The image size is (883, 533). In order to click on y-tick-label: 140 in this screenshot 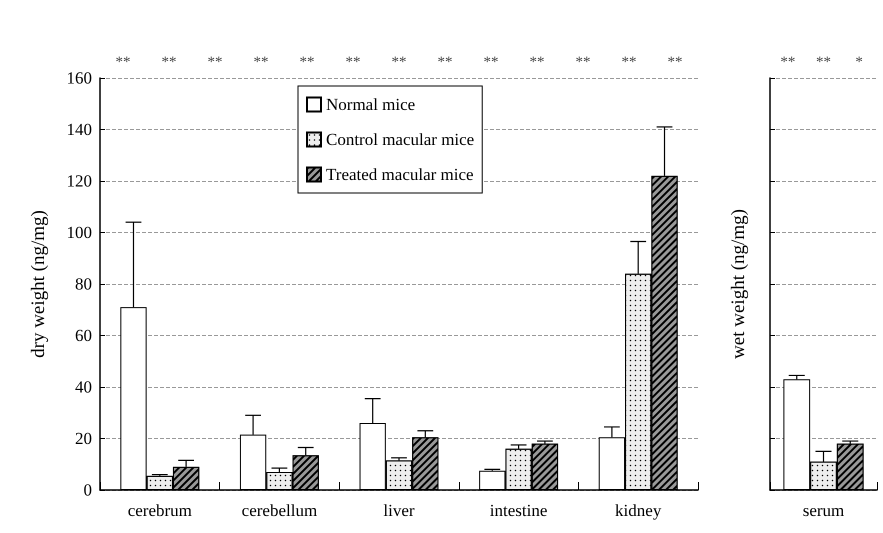, I will do `click(79, 129)`.